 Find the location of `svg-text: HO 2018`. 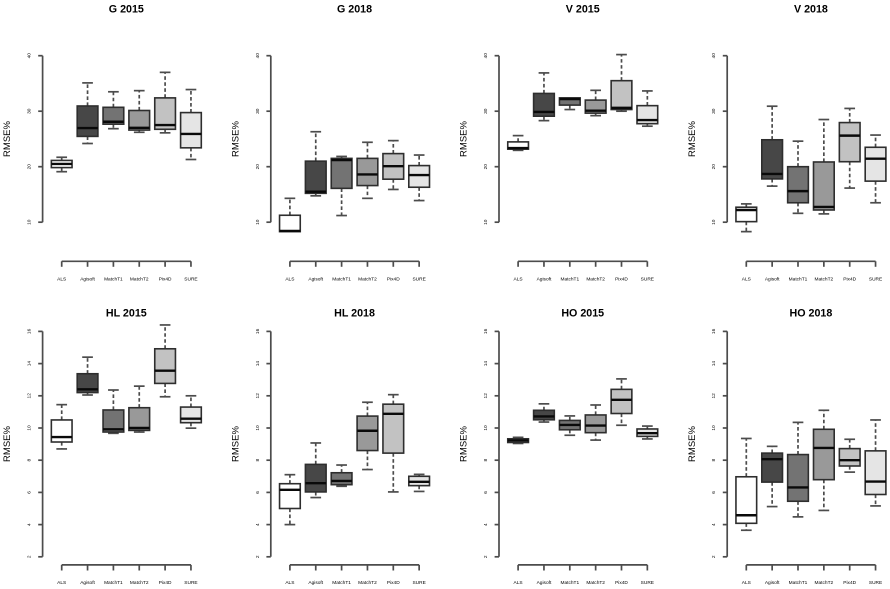

svg-text: HO 2018 is located at coordinates (811, 314).